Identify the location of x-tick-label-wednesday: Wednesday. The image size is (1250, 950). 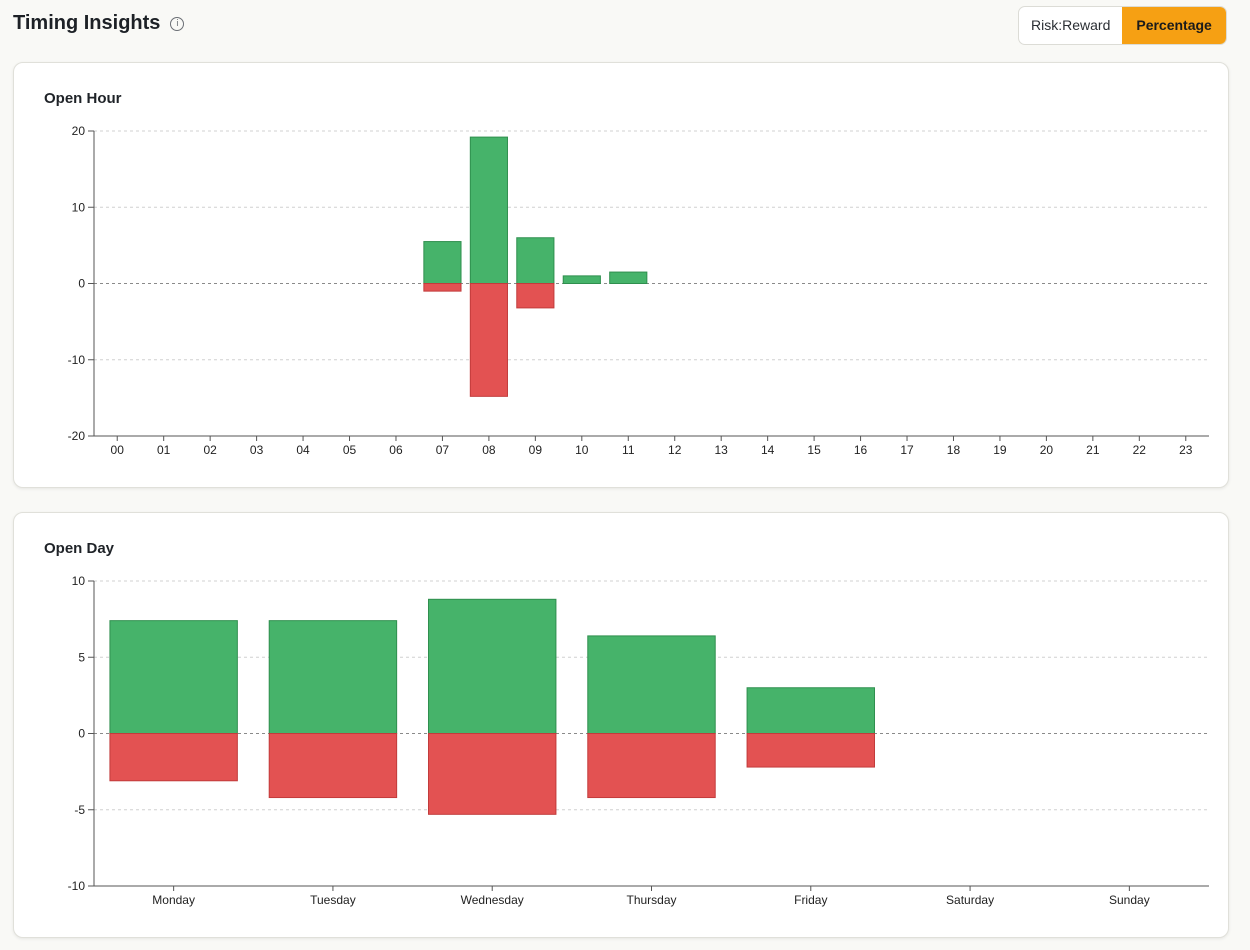
(492, 900).